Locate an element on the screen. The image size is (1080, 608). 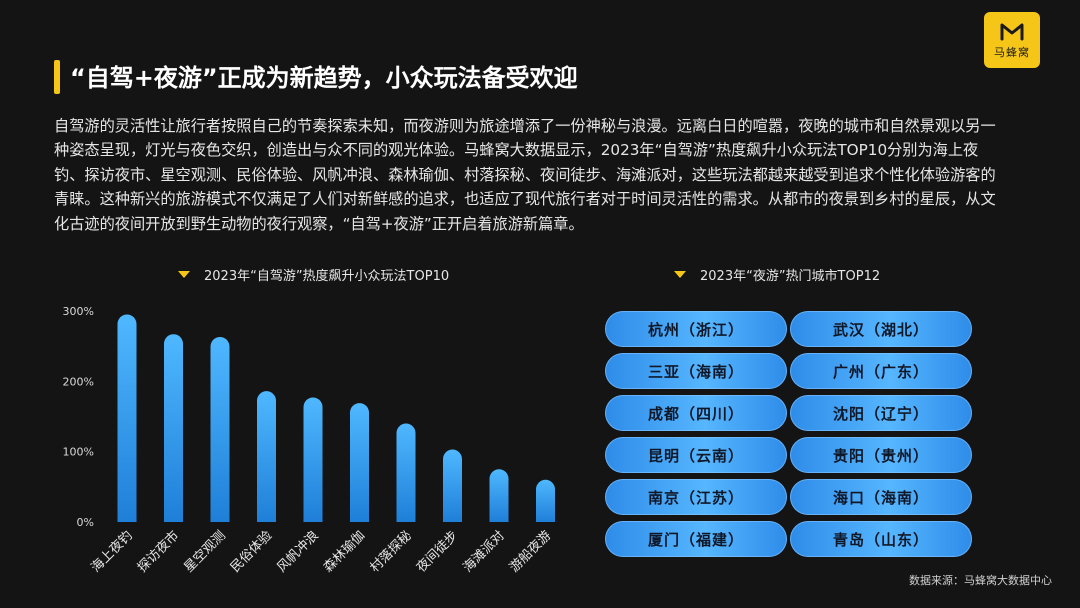
x-tick-label: 村落探秘 is located at coordinates (390, 551).